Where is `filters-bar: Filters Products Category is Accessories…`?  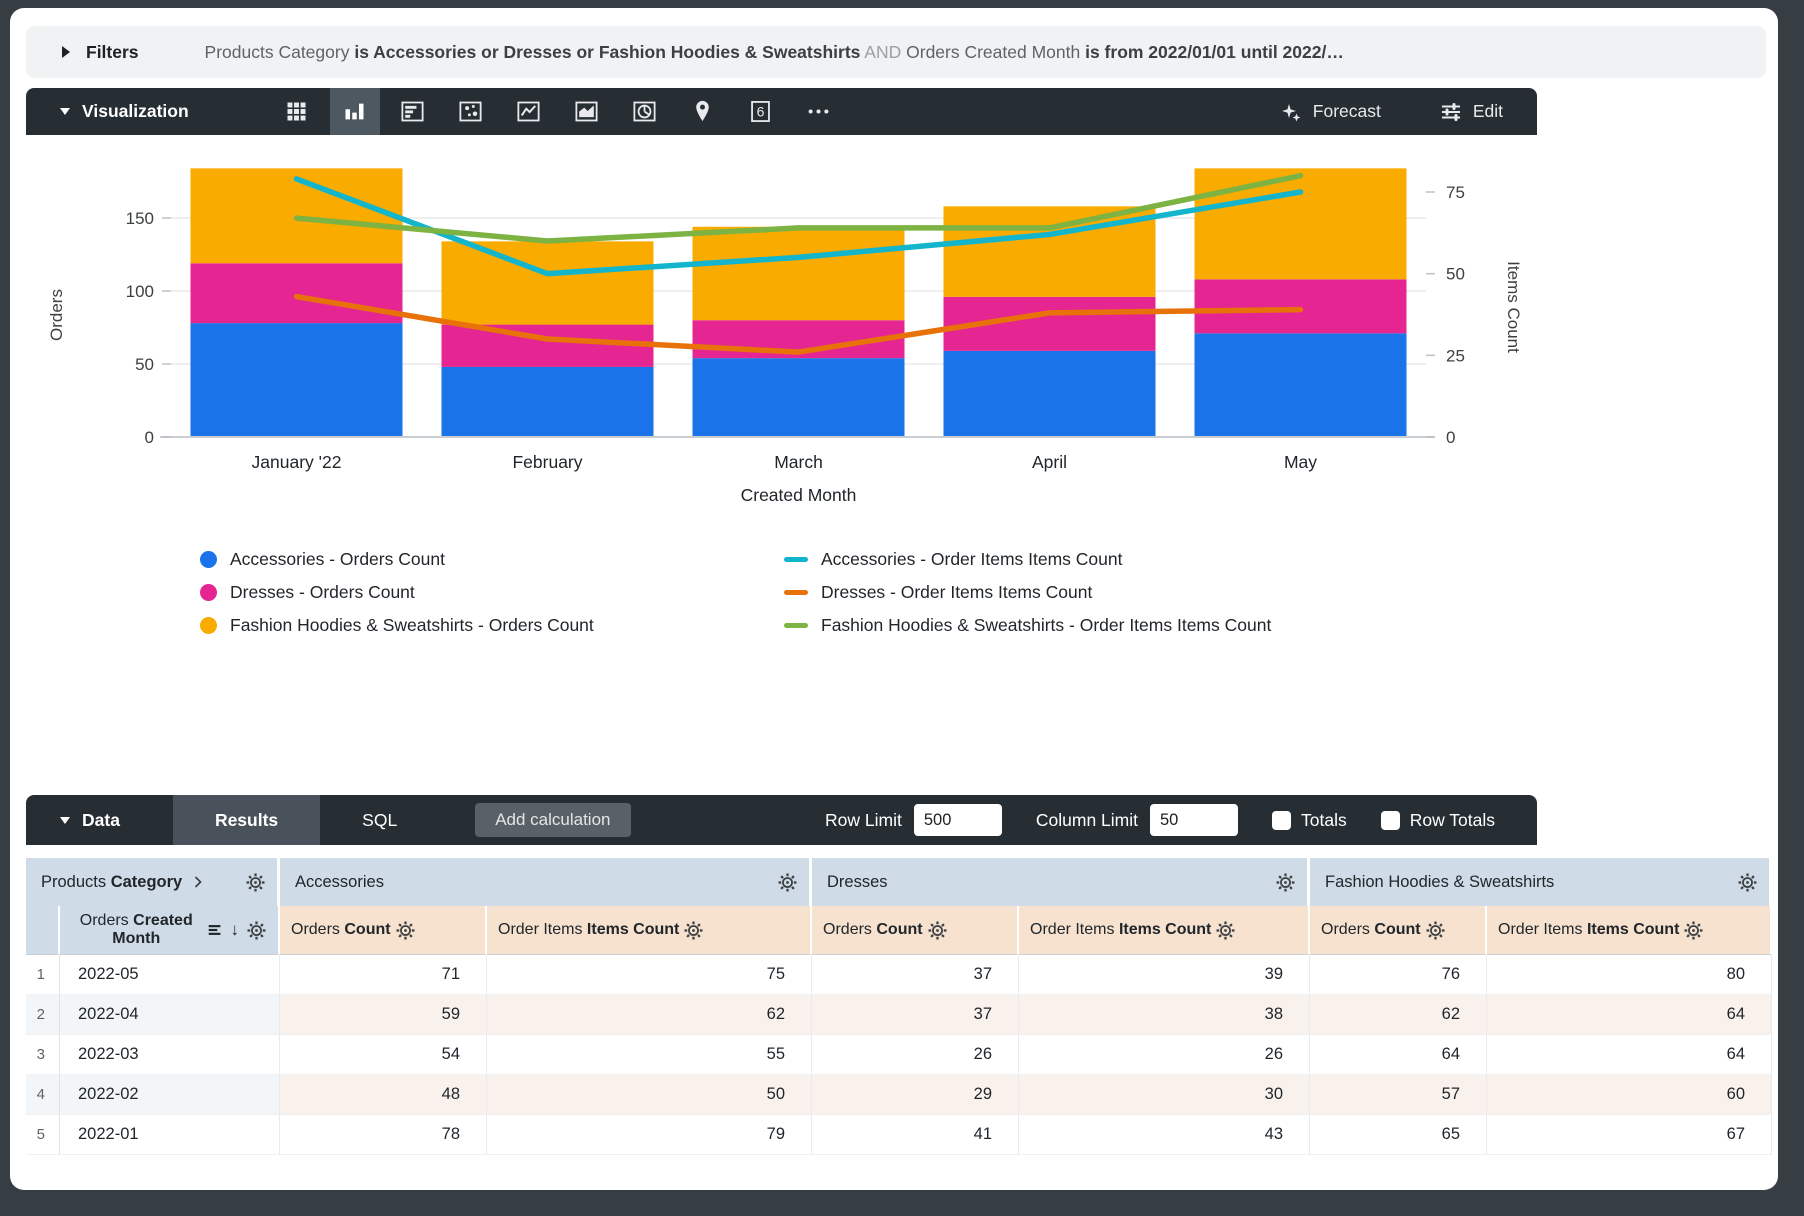
filters-bar: Filters Products Category is Accessories… is located at coordinates (896, 52).